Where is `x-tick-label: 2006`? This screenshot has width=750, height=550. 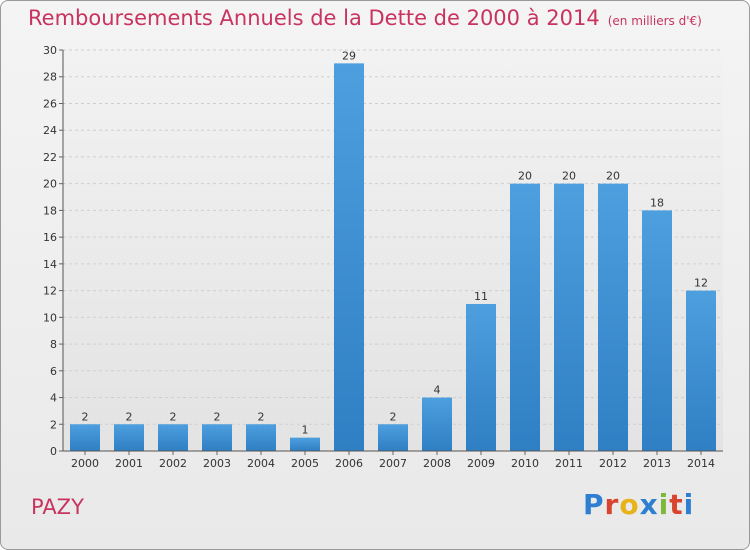 x-tick-label: 2006 is located at coordinates (349, 463).